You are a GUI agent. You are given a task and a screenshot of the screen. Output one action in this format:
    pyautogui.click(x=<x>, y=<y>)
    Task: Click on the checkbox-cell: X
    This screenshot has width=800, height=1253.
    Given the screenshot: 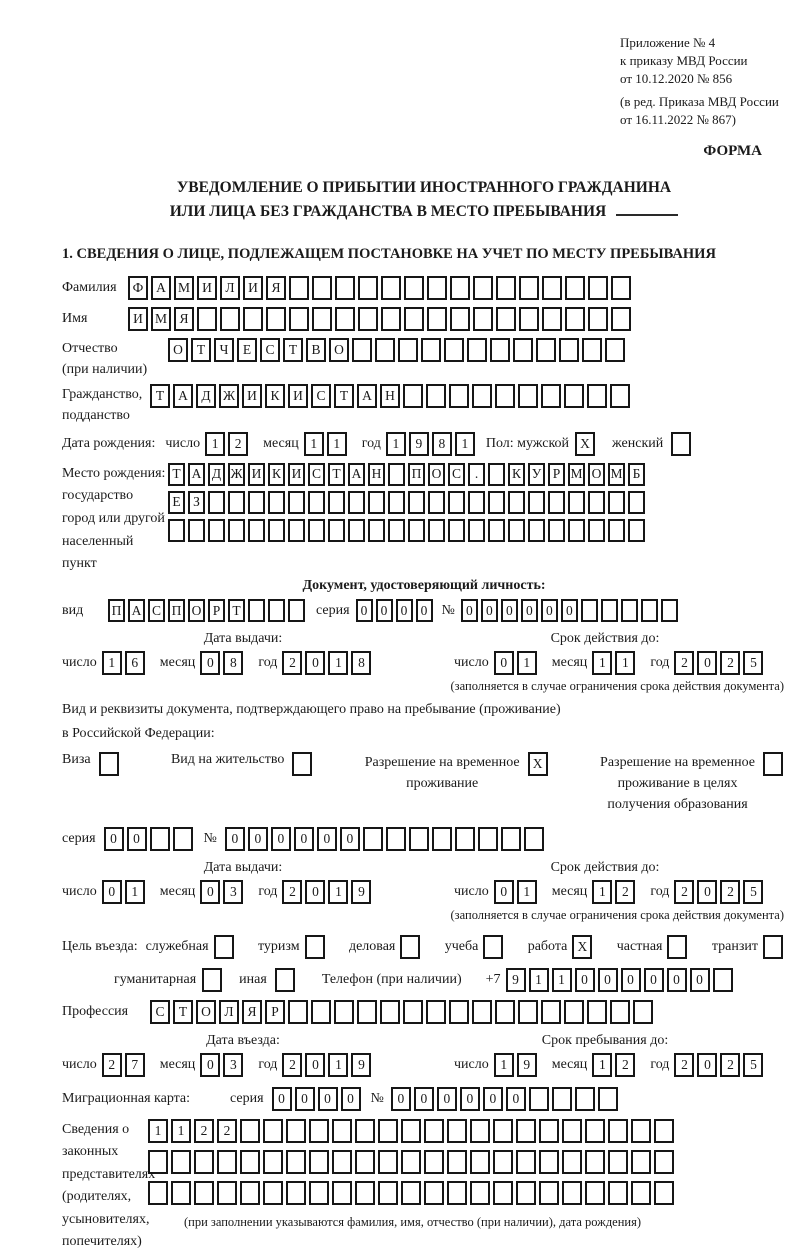 What is the action you would take?
    pyautogui.click(x=537, y=764)
    